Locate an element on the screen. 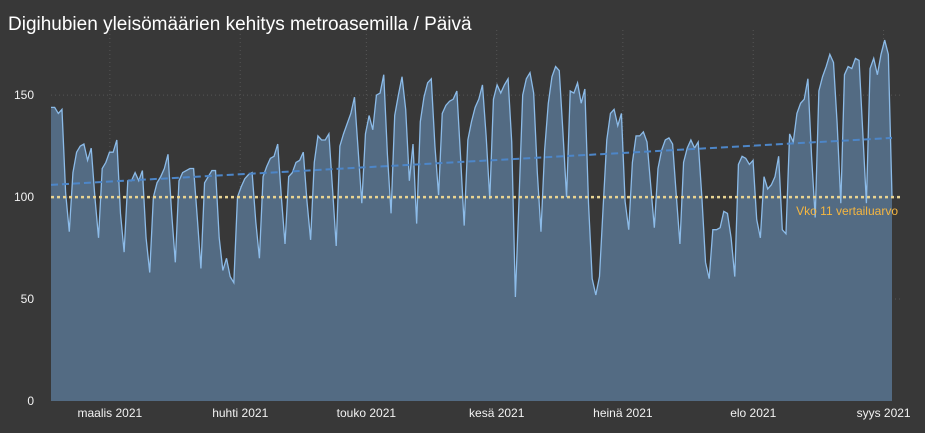 This screenshot has width=925, height=433. trend-layer is located at coordinates (471, 161).